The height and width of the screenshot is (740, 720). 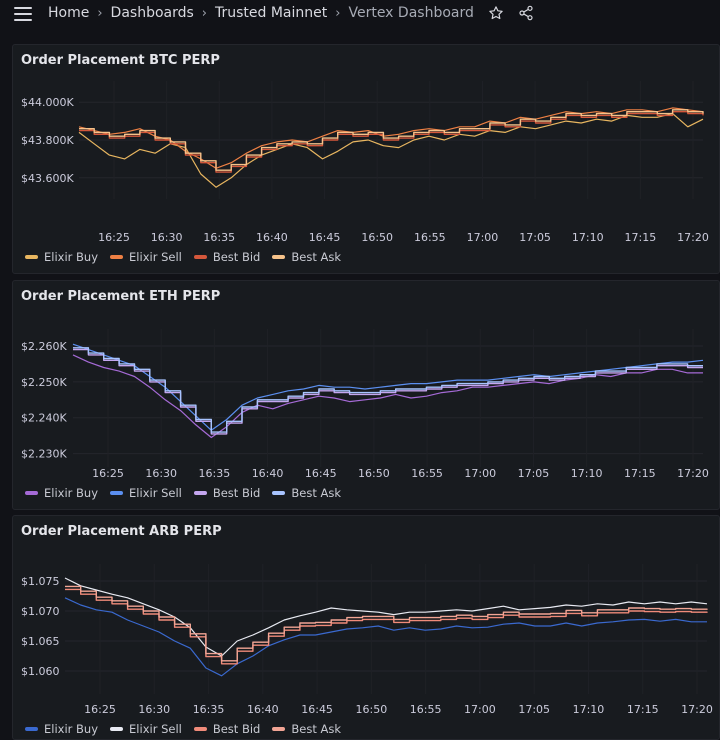 I want to click on y-tick-label: $1.060, so click(x=40, y=671).